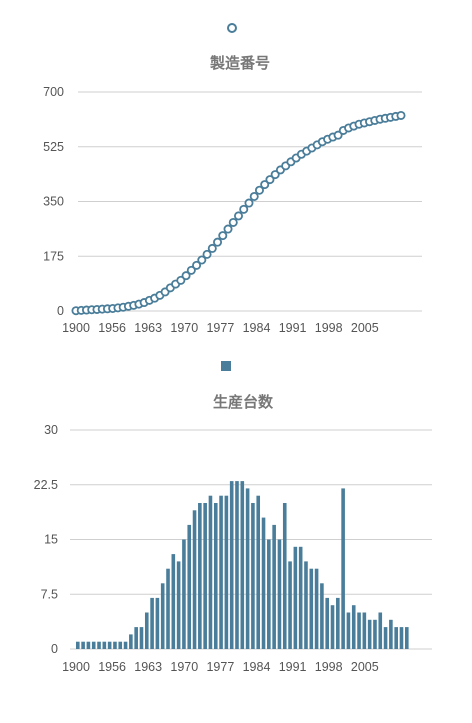 This screenshot has width=472, height=723. I want to click on y-tick-label: 350, so click(53, 202).